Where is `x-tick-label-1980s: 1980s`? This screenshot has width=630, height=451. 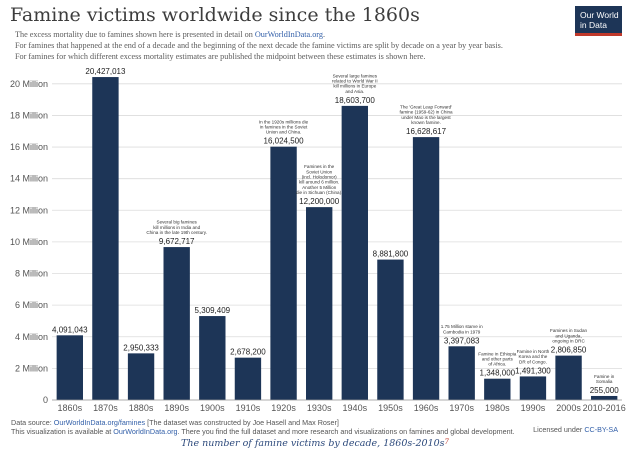
x-tick-label-1980s: 1980s is located at coordinates (497, 408).